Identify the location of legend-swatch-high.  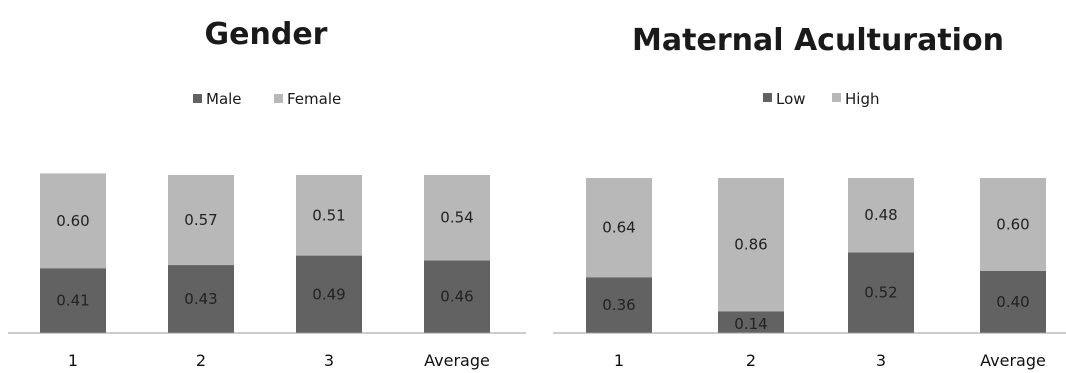
(836, 97).